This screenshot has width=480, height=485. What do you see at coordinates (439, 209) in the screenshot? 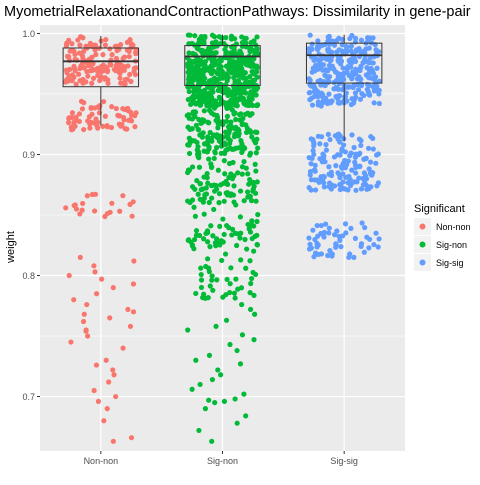
I see `legend-title: Significant` at bounding box center [439, 209].